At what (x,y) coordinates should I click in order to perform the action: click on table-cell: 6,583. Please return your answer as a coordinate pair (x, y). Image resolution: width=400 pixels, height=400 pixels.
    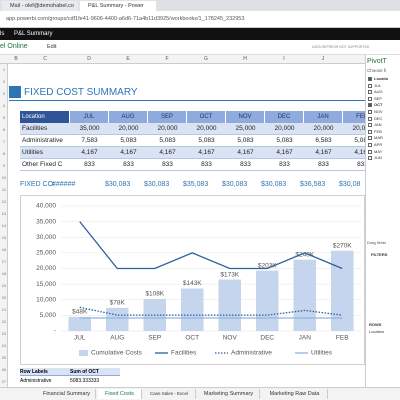
    Looking at the image, I should click on (323, 141).